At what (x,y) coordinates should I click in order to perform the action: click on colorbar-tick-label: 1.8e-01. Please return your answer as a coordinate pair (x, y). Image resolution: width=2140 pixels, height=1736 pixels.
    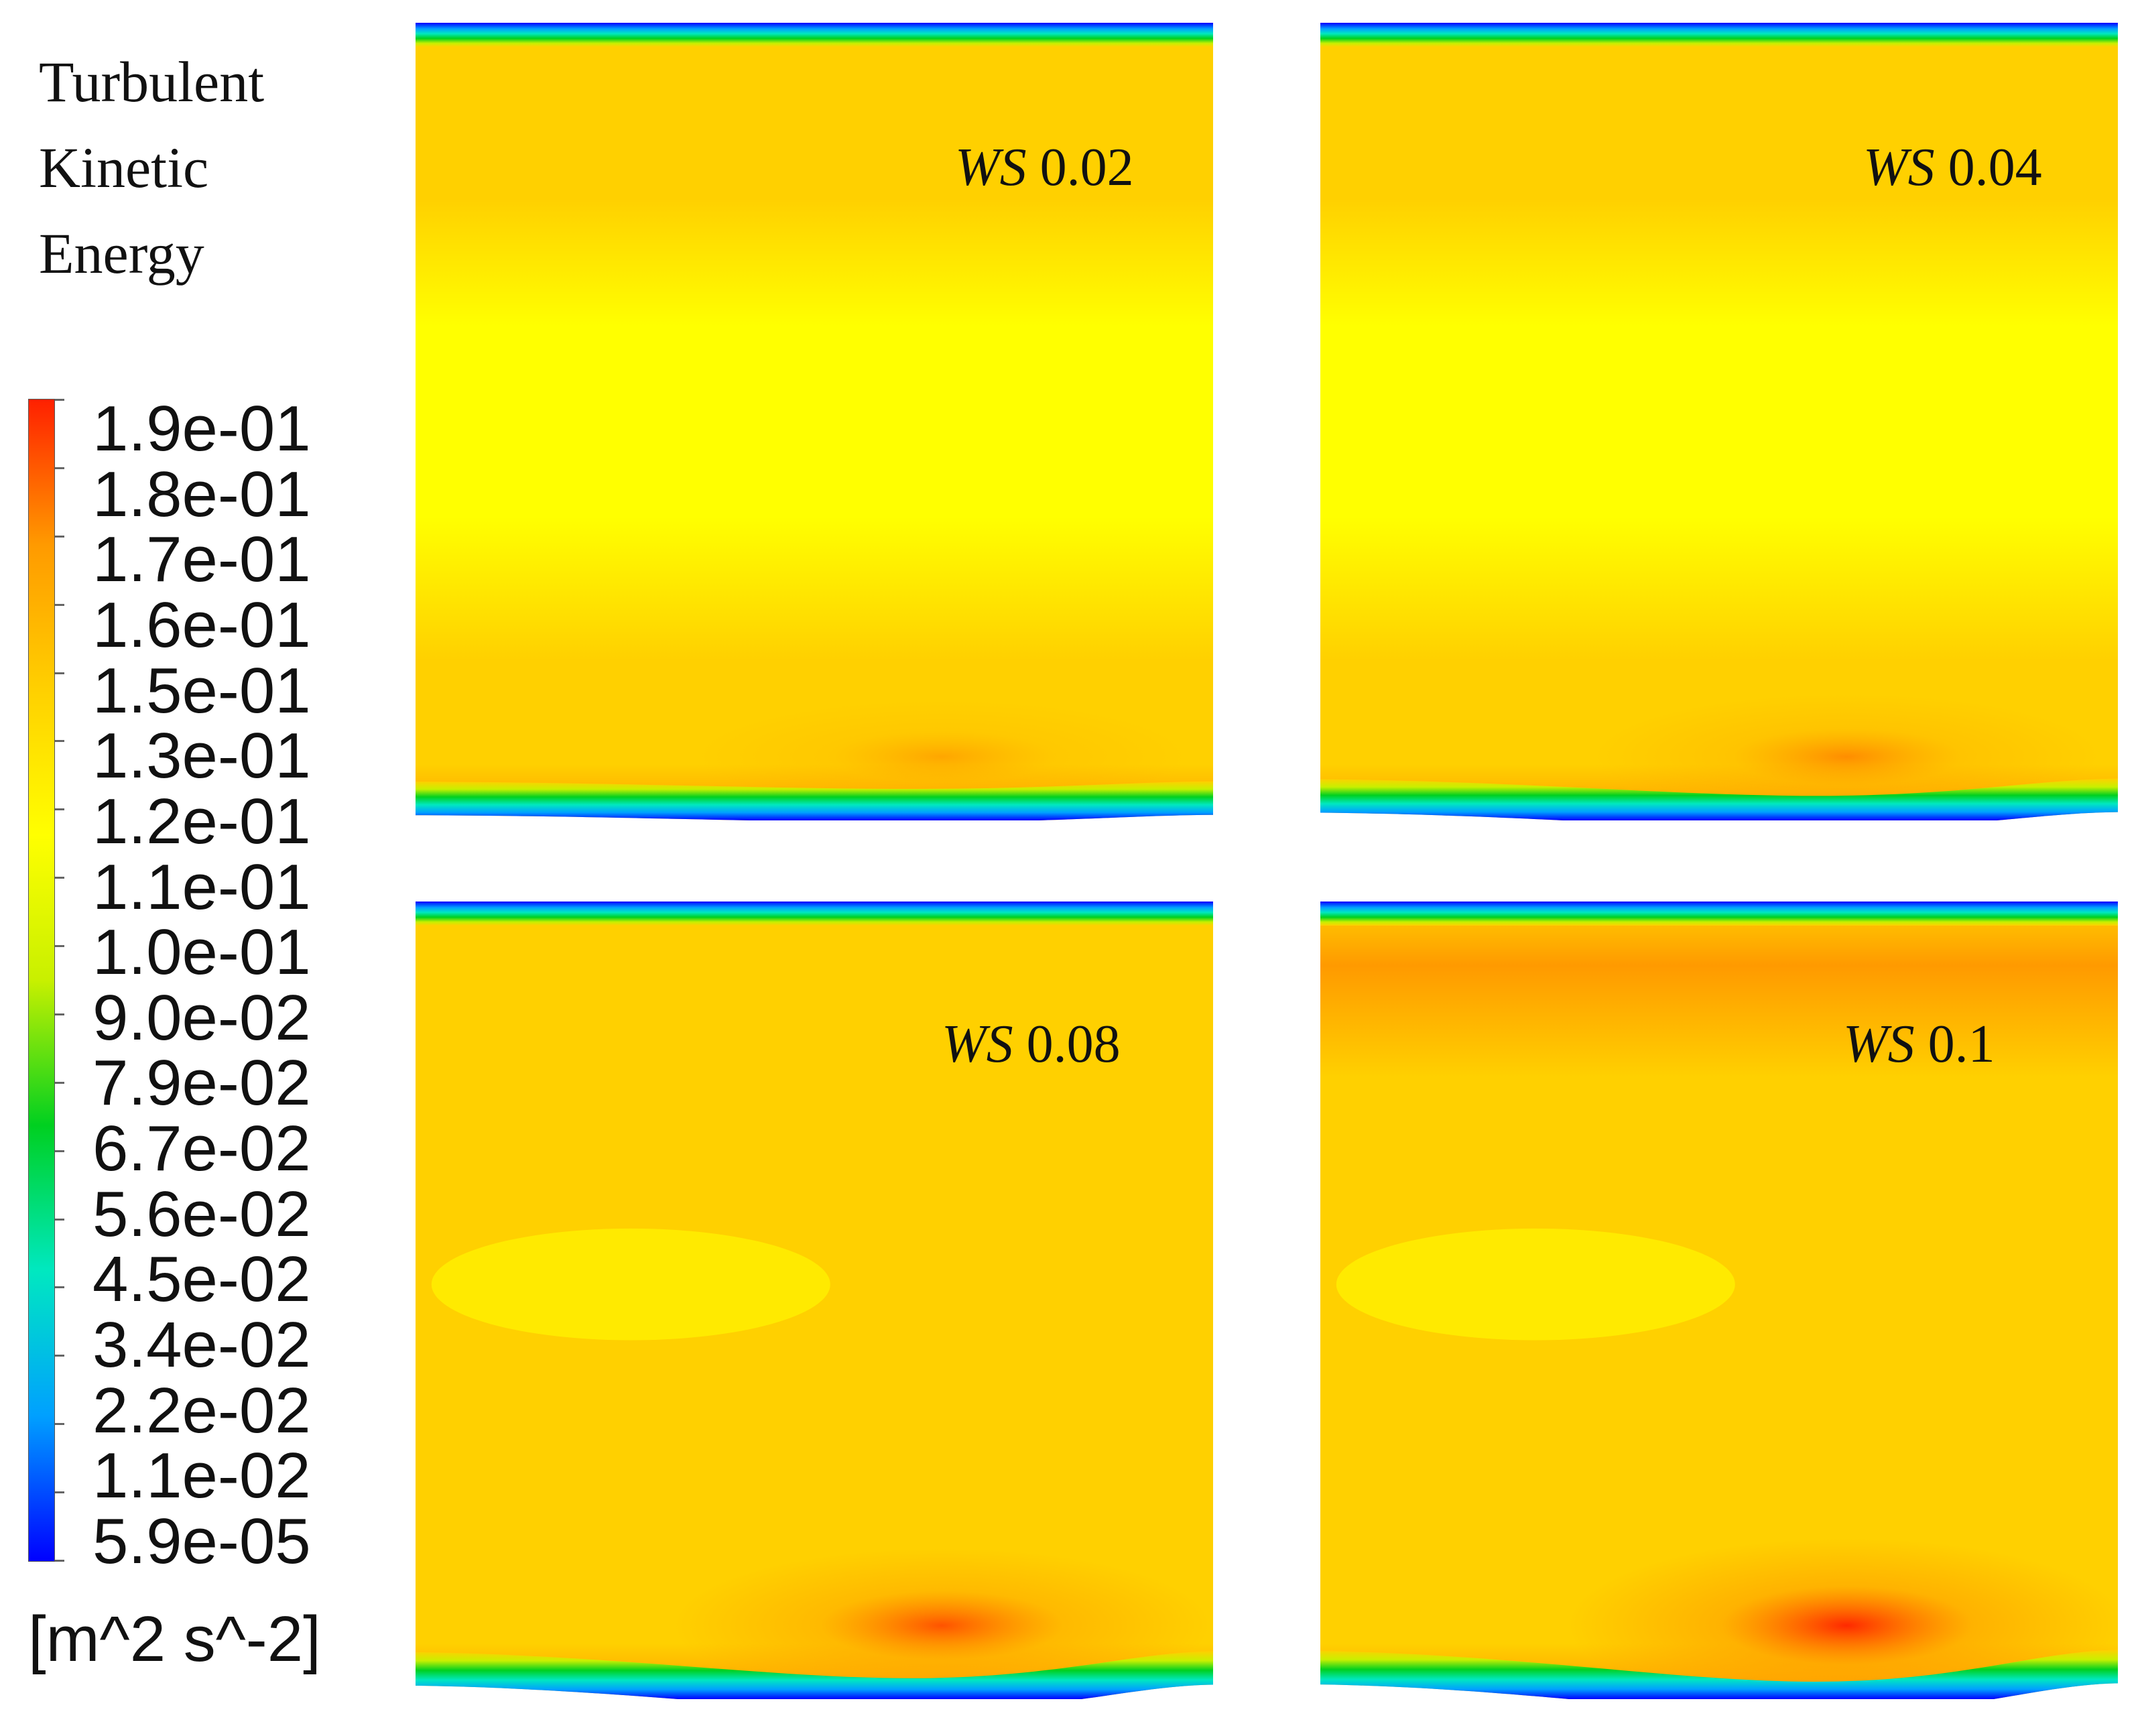
    Looking at the image, I should click on (201, 494).